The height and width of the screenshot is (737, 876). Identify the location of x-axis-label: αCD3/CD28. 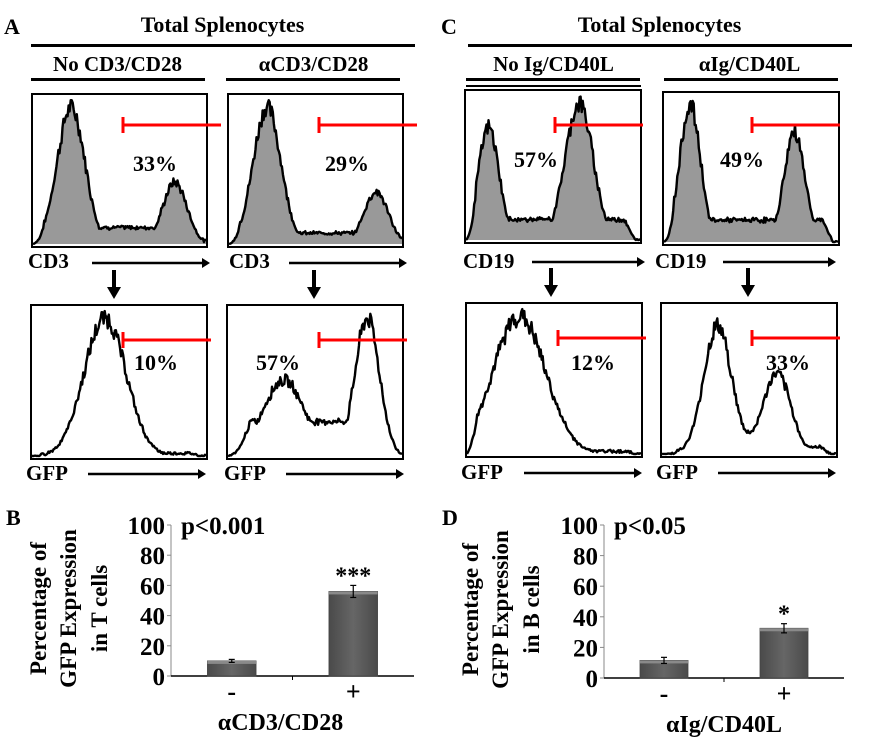
(280, 723).